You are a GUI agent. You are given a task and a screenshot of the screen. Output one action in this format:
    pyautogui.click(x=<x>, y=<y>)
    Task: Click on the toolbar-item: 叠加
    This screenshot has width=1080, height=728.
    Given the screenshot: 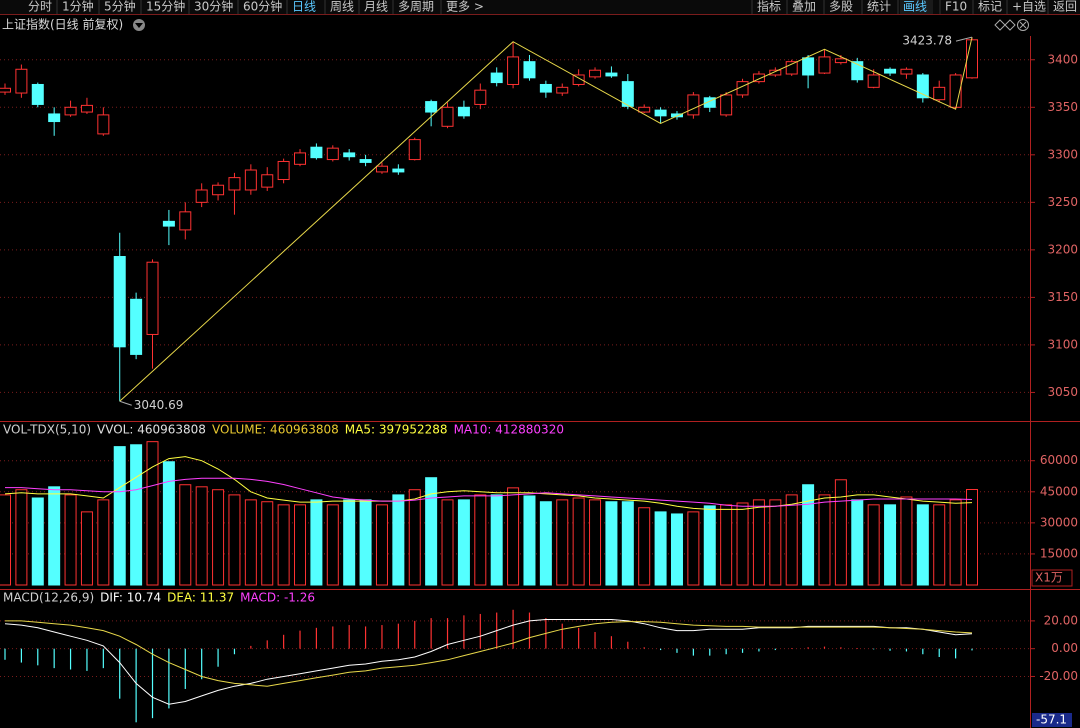 What is the action you would take?
    pyautogui.click(x=804, y=7)
    